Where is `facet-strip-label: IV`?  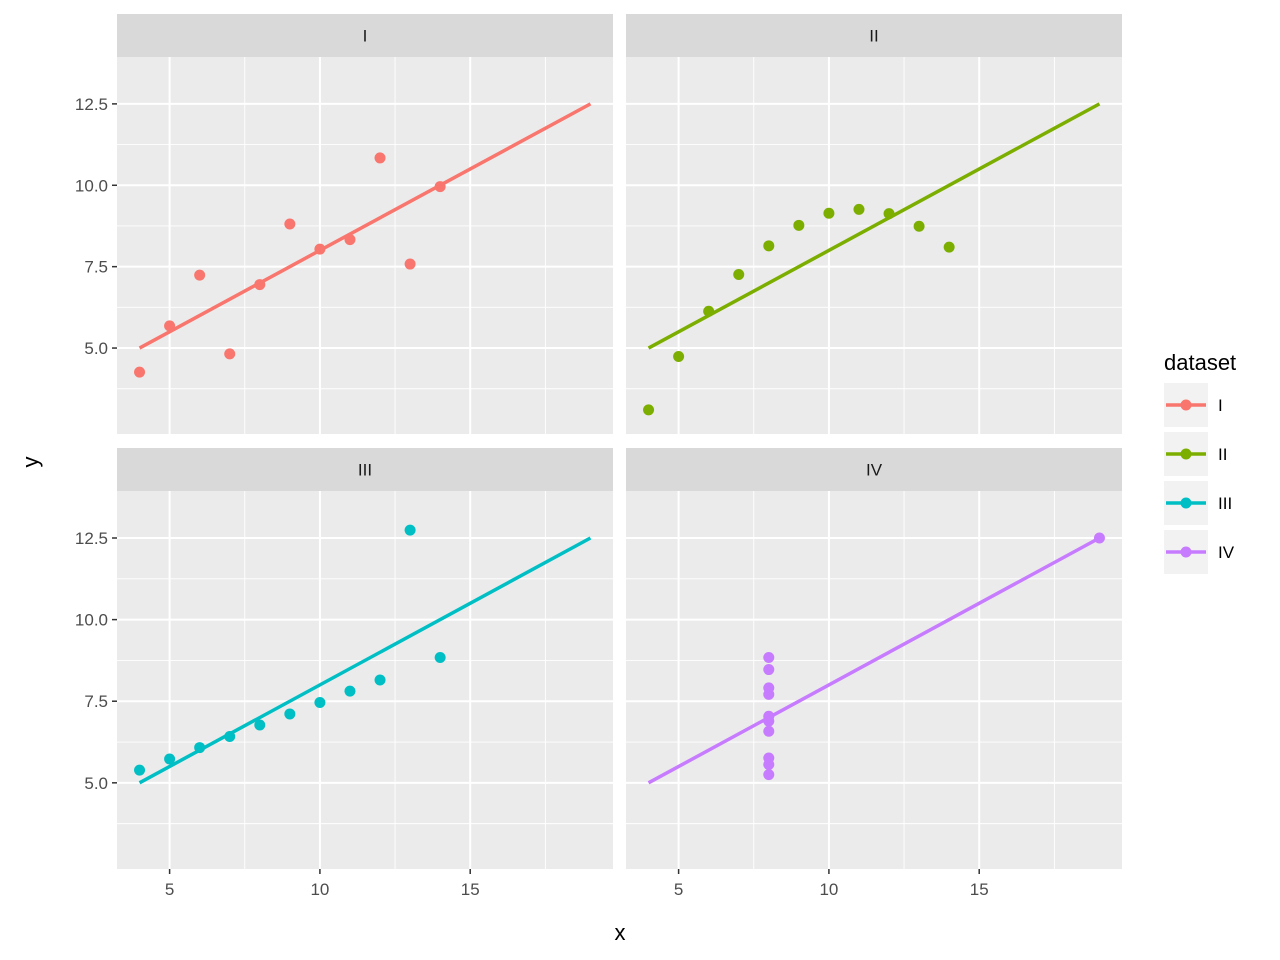 facet-strip-label: IV is located at coordinates (874, 470).